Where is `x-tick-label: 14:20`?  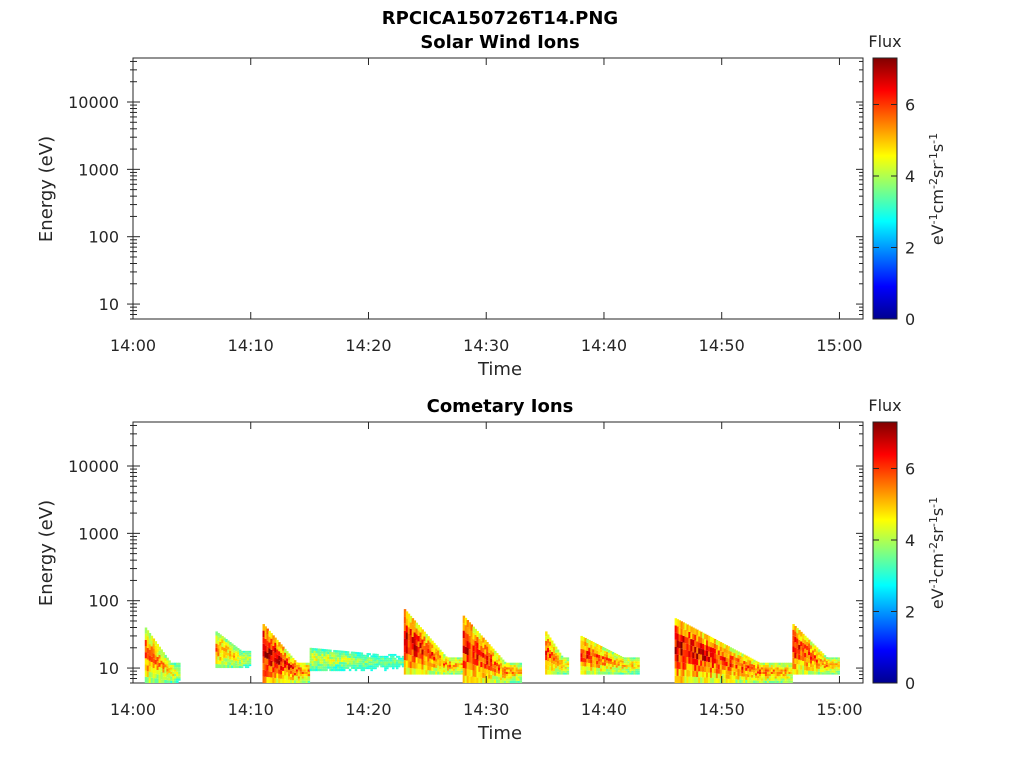 x-tick-label: 14:20 is located at coordinates (368, 345).